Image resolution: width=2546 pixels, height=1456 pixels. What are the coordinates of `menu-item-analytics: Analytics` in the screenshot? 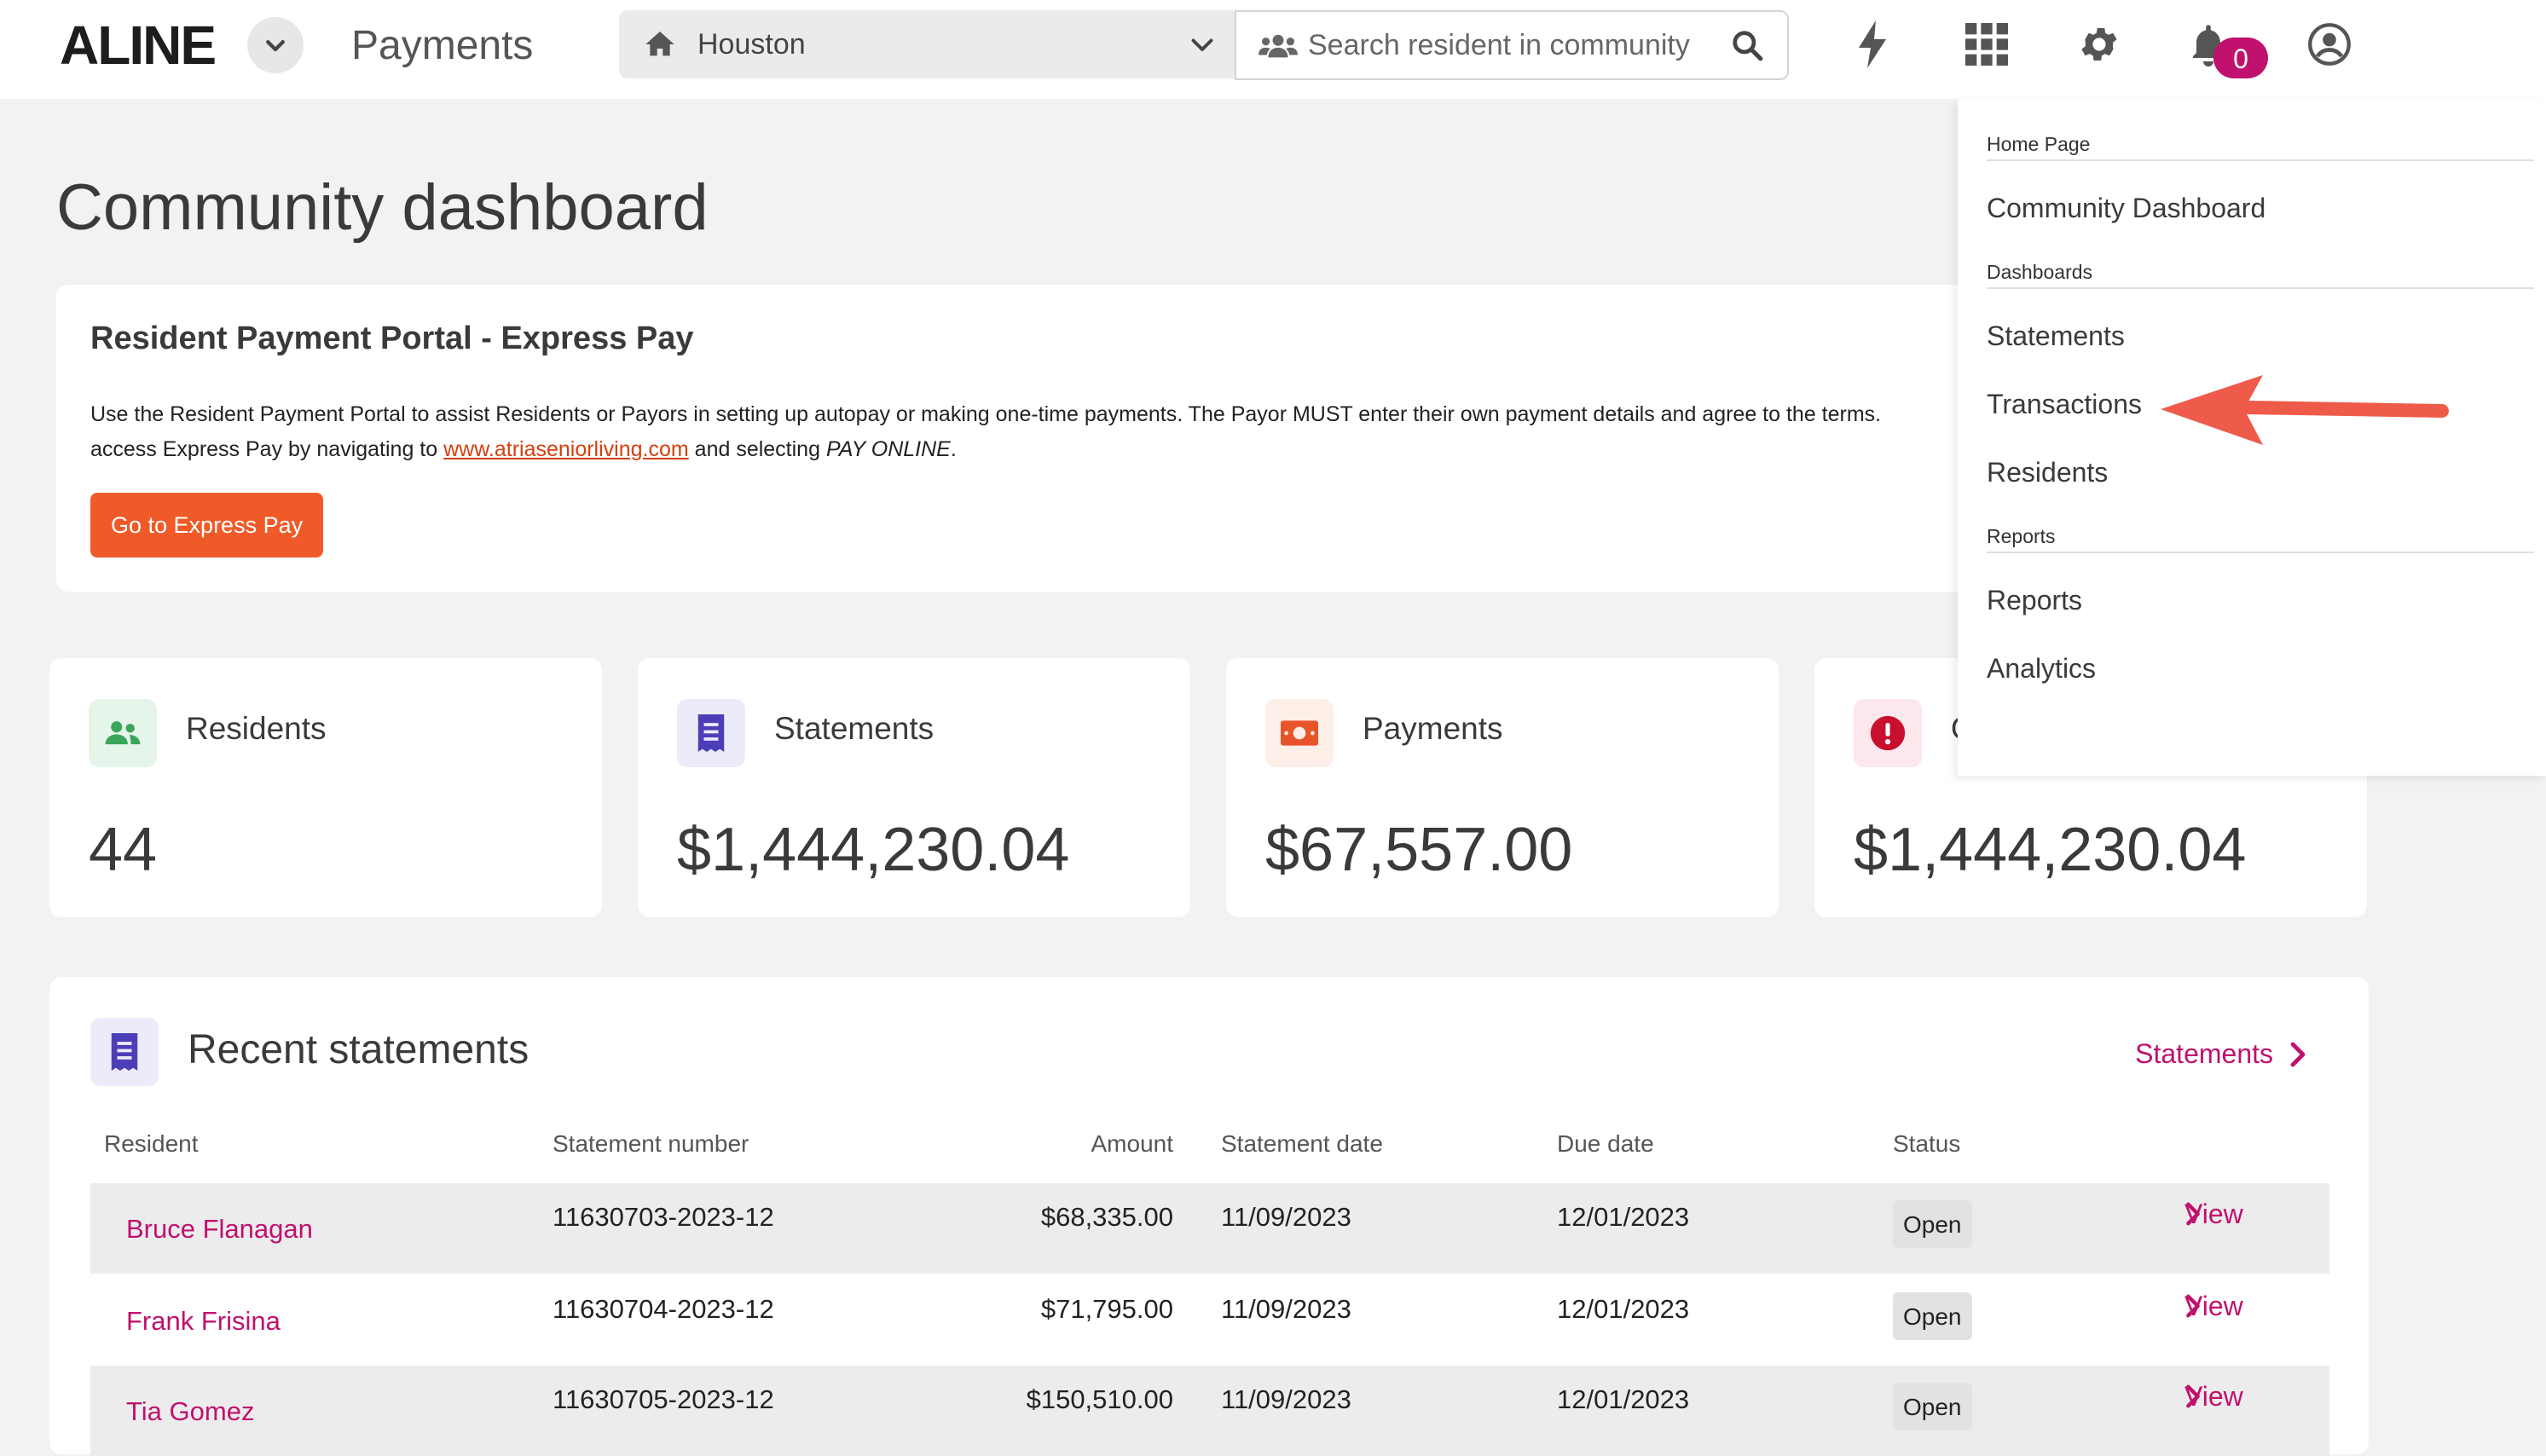 It's located at (2042, 668).